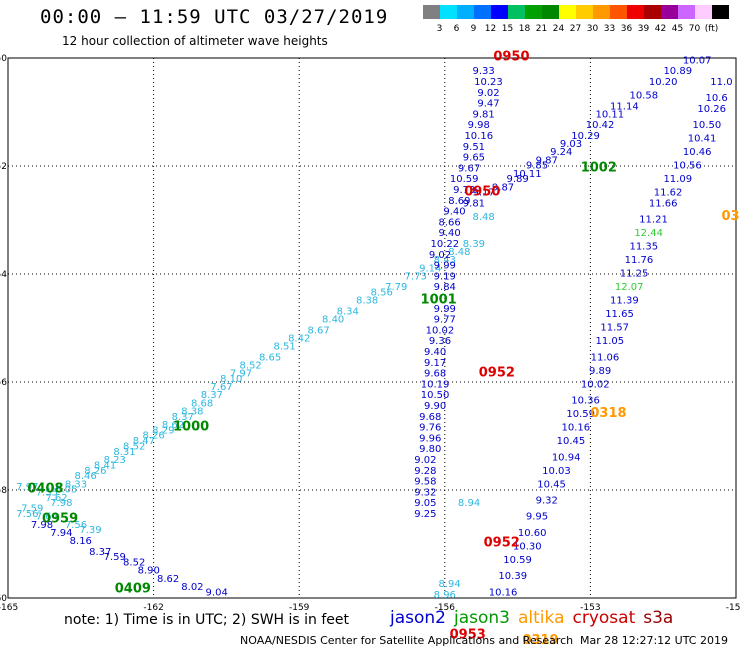  Describe the element at coordinates (609, 29) in the screenshot. I see `colorbar-label: 33` at that location.